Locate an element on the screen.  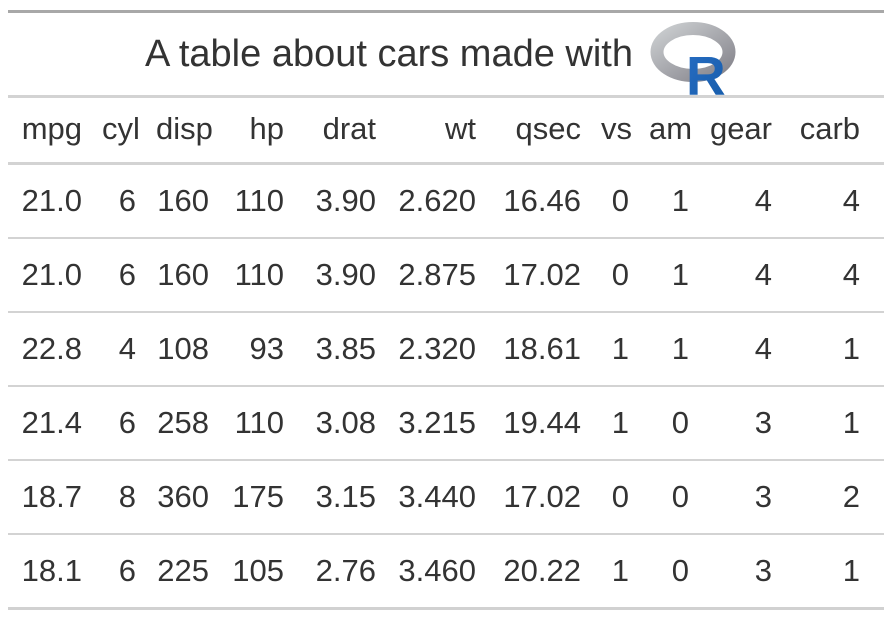
table-row: 18.1 6 225 105 2.76 3.460 20.22 1 0 3 1 is located at coordinates (446, 571).